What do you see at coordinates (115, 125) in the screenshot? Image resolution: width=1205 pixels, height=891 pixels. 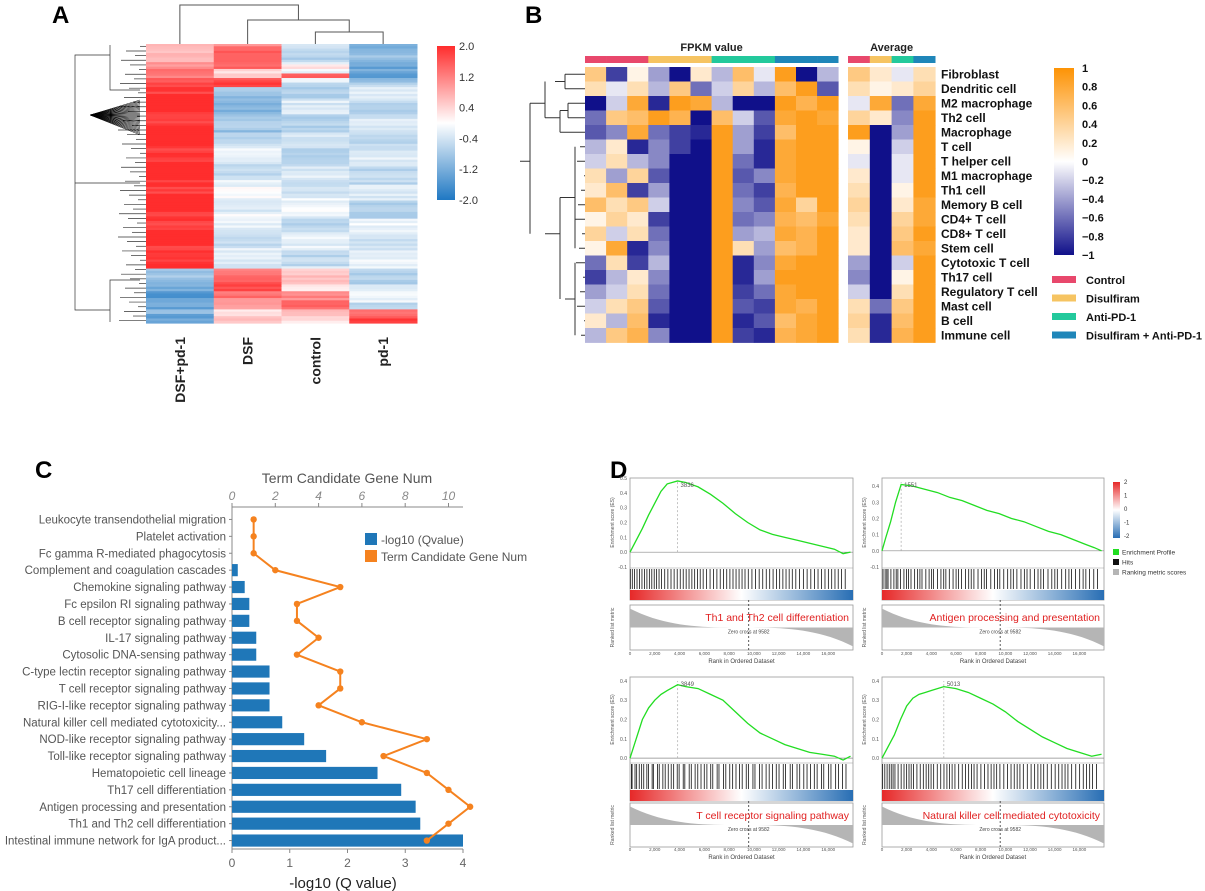 I see `dendrogram-leaf` at bounding box center [115, 125].